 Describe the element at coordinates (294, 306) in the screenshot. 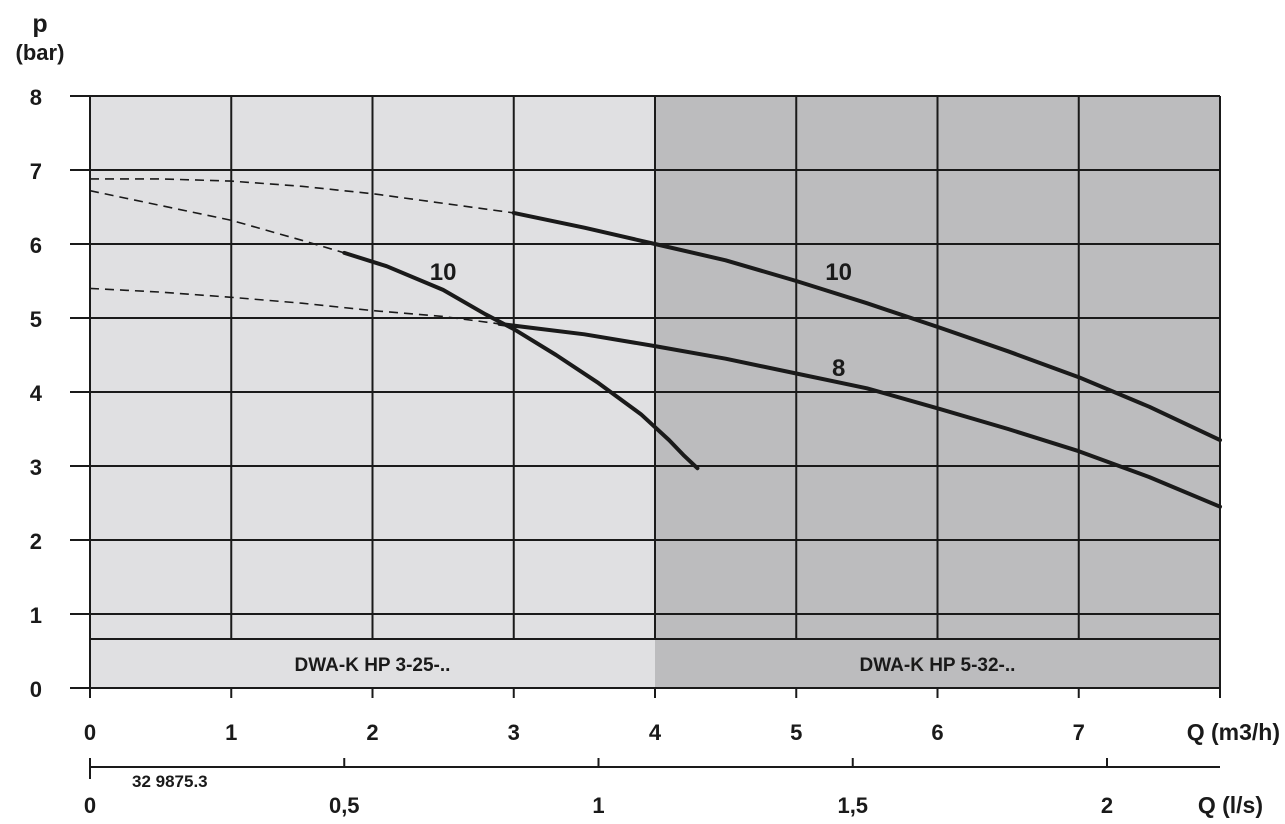

I see `curve-3-dashed` at that location.